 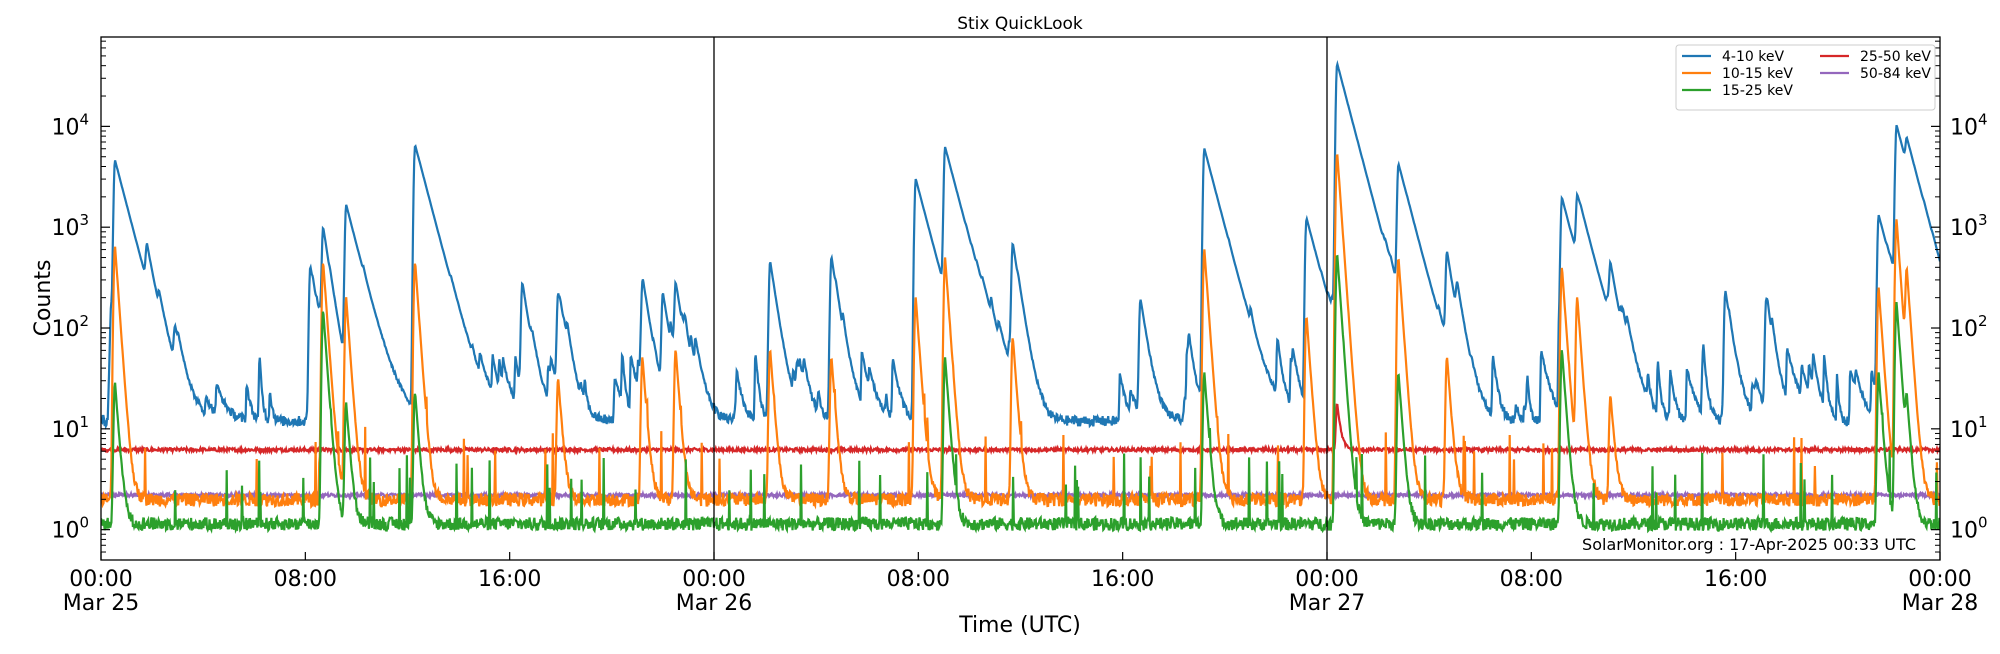 What do you see at coordinates (70, 428) in the screenshot?
I see `y-tick-label-left: 10¹` at bounding box center [70, 428].